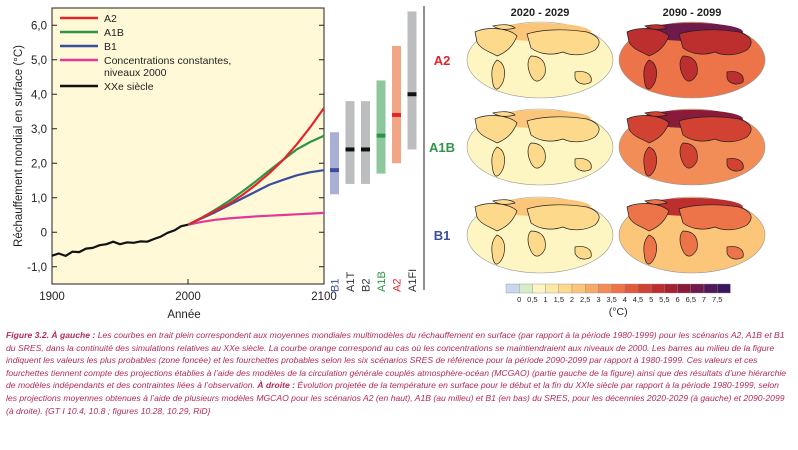 This screenshot has height=450, width=798. Describe the element at coordinates (52, 297) in the screenshot. I see `x-tick-label: 1900` at that location.